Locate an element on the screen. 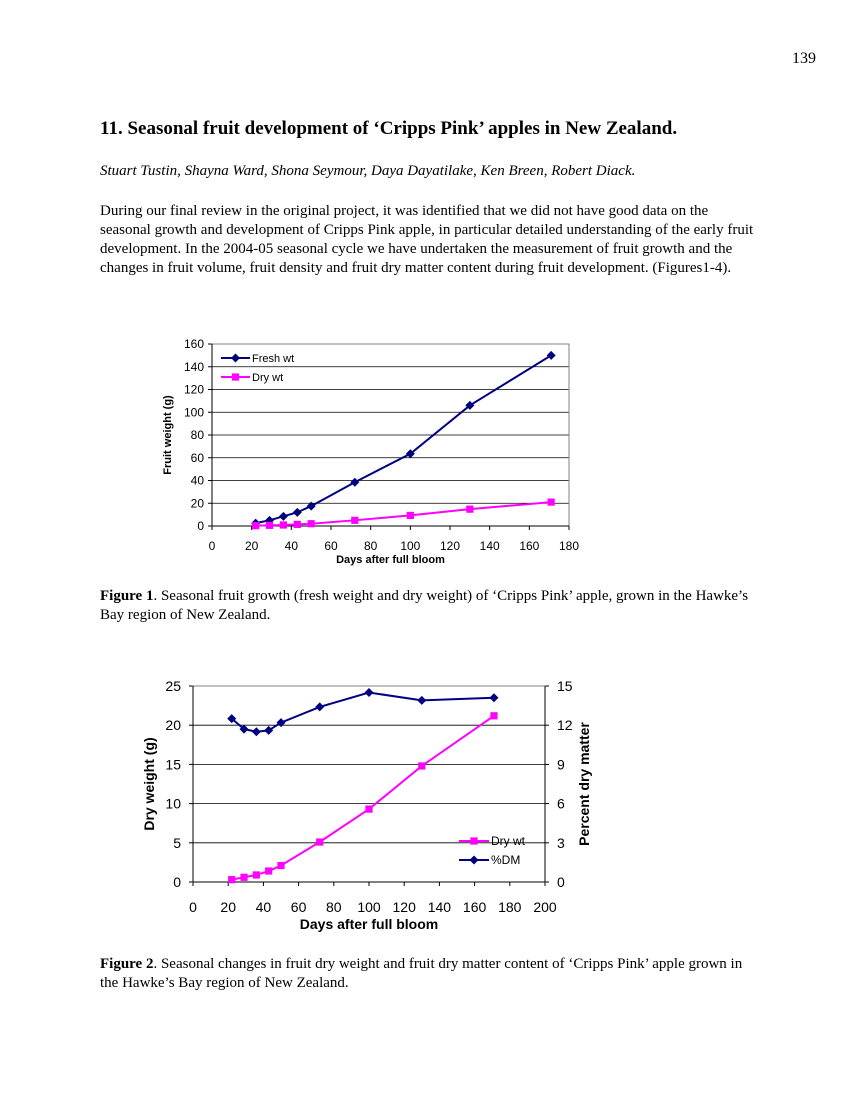 Image resolution: width=850 pixels, height=1100 pixels. y-tick-label: 140 is located at coordinates (194, 367).